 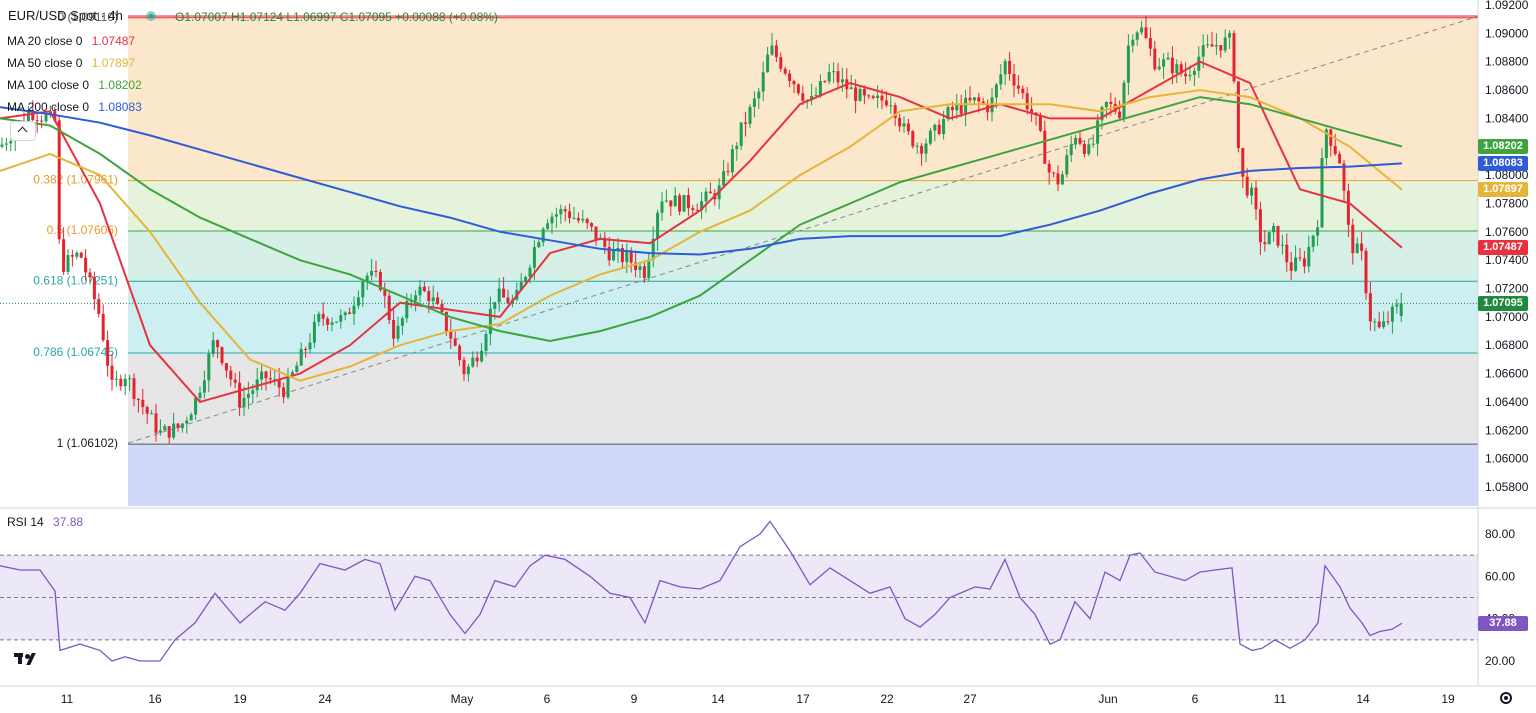 What do you see at coordinates (1506, 698) in the screenshot?
I see `gear-icon` at bounding box center [1506, 698].